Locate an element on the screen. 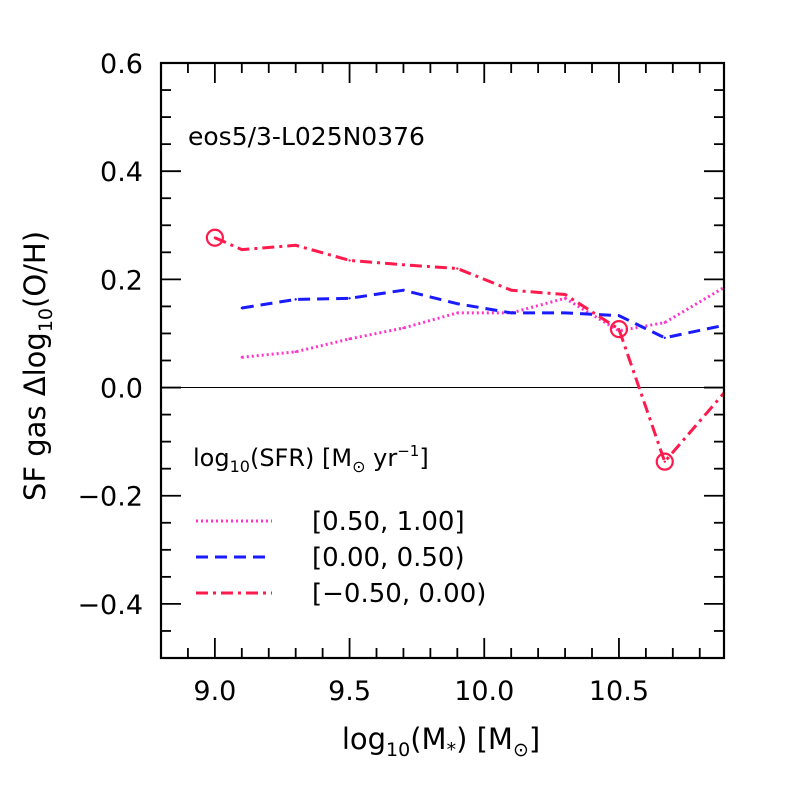 Image resolution: width=786 pixels, height=786 pixels. x-tick-label: 9.5 is located at coordinates (349, 691).